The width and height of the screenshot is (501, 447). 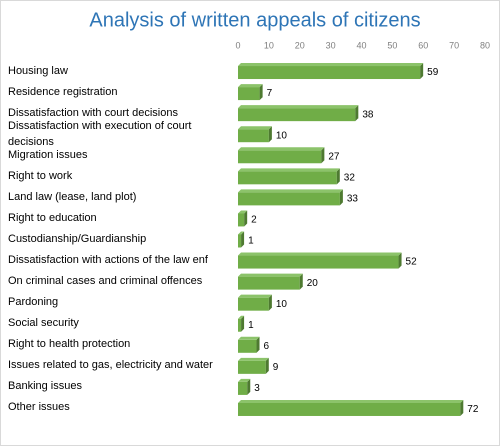 What do you see at coordinates (48, 154) in the screenshot?
I see `category-label: Migration issues` at bounding box center [48, 154].